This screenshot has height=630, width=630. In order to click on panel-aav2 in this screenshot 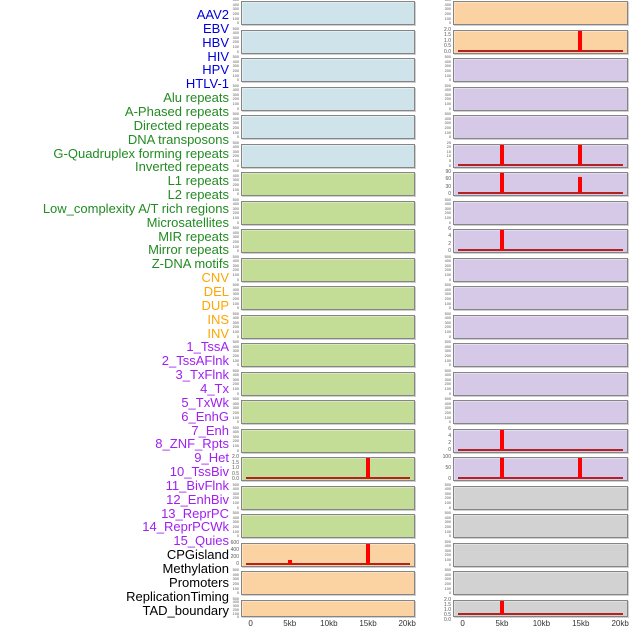, I will do `click(328, 13)`.